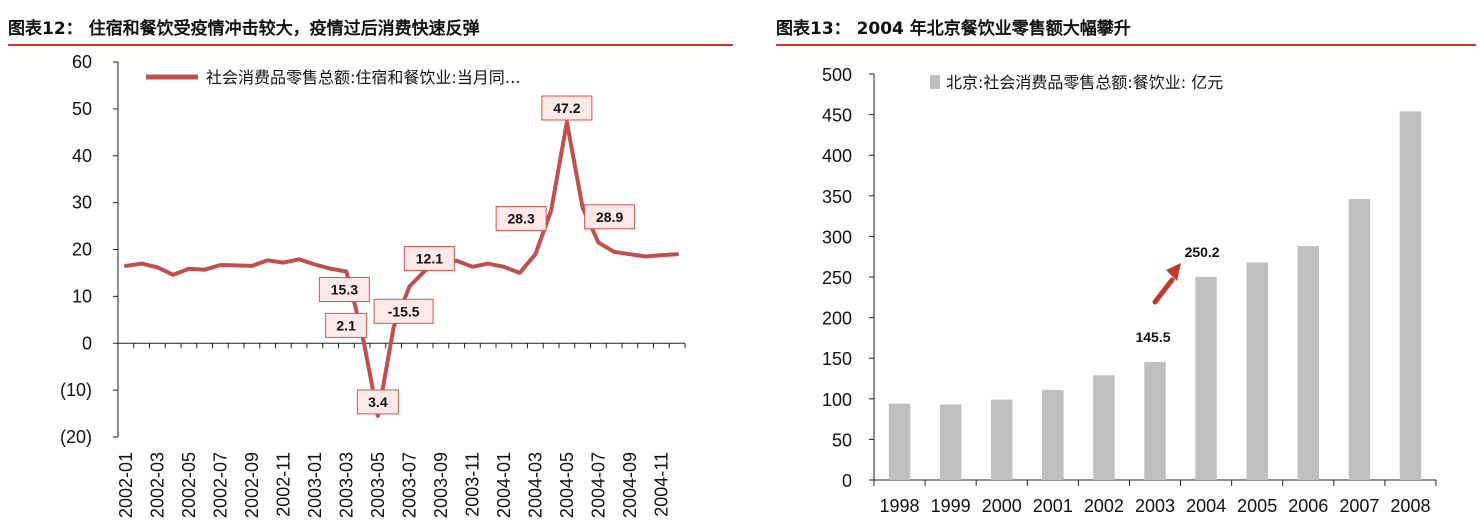 Image resolution: width=1480 pixels, height=529 pixels. I want to click on x-tick-label: 2004, so click(1206, 506).